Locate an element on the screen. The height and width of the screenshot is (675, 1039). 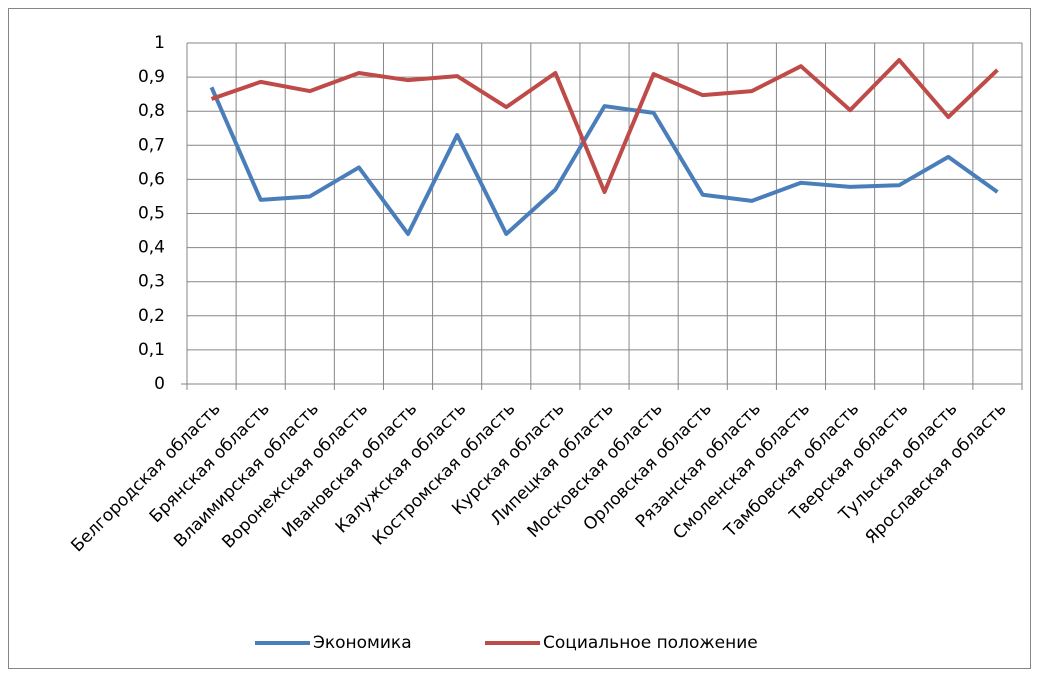
y-tick-label: 1 is located at coordinates (159, 43).